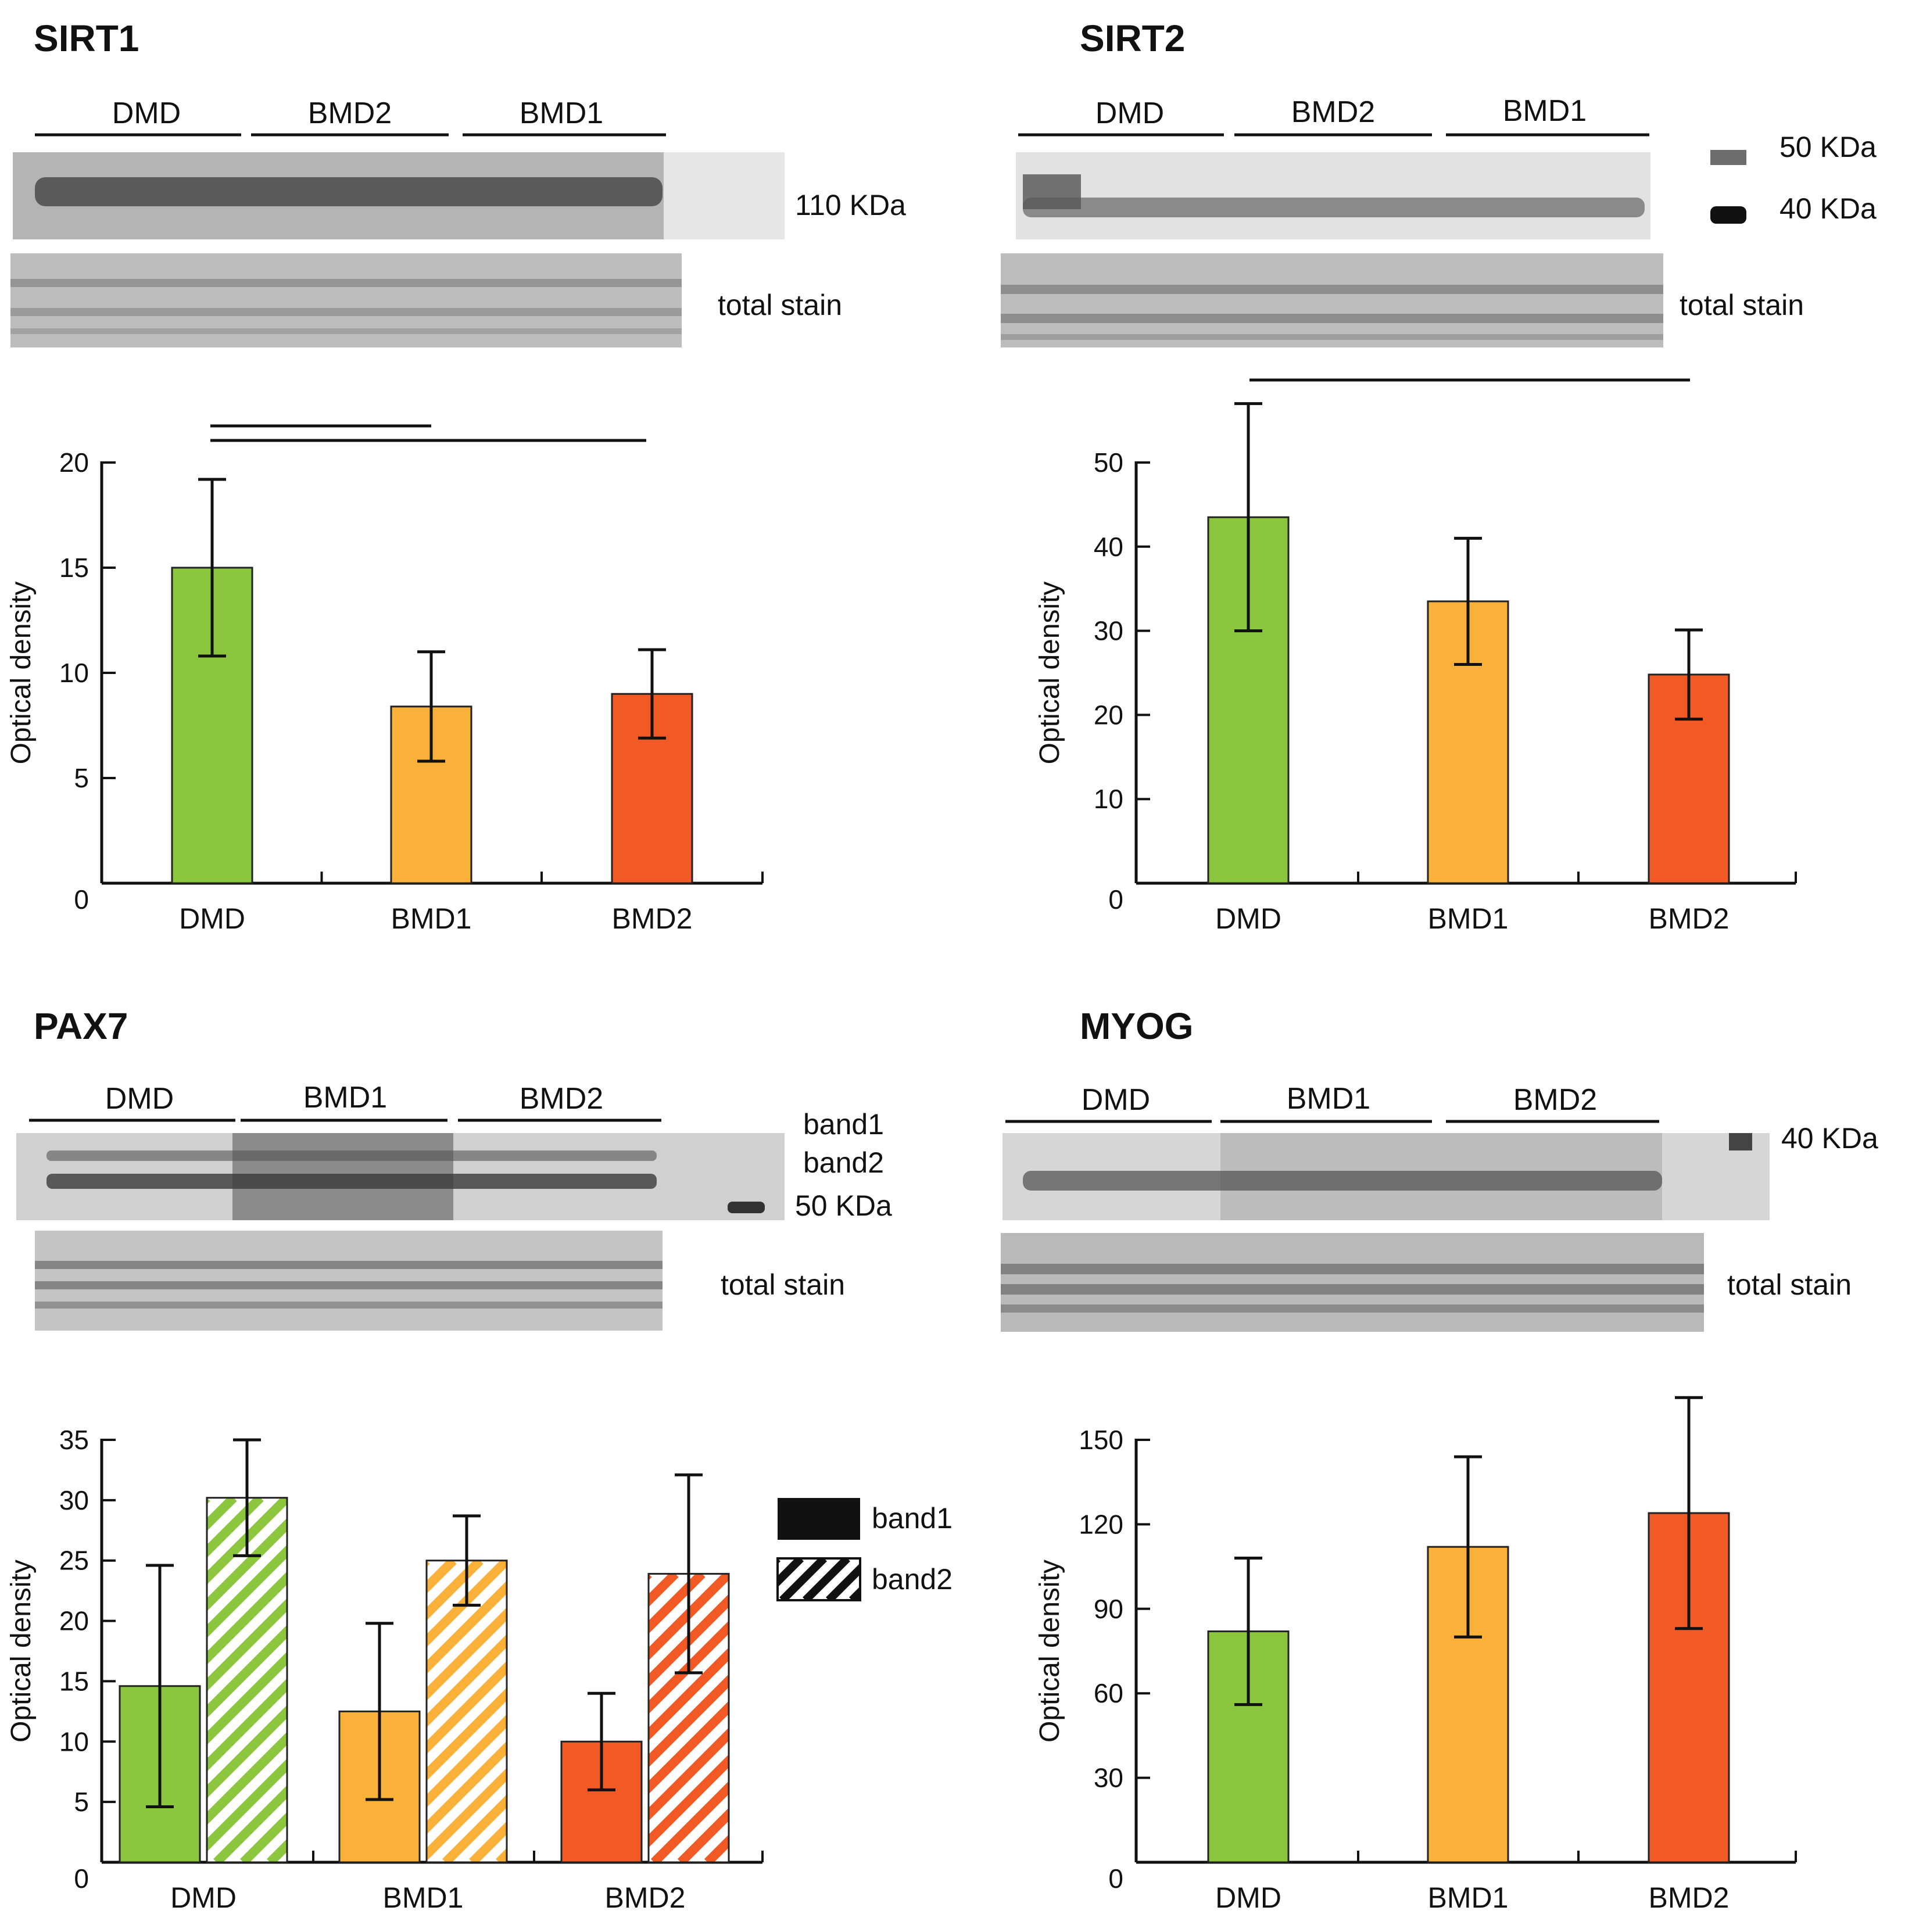 Image resolution: width=1912 pixels, height=1932 pixels. I want to click on y-tick-label: 40, so click(1108, 547).